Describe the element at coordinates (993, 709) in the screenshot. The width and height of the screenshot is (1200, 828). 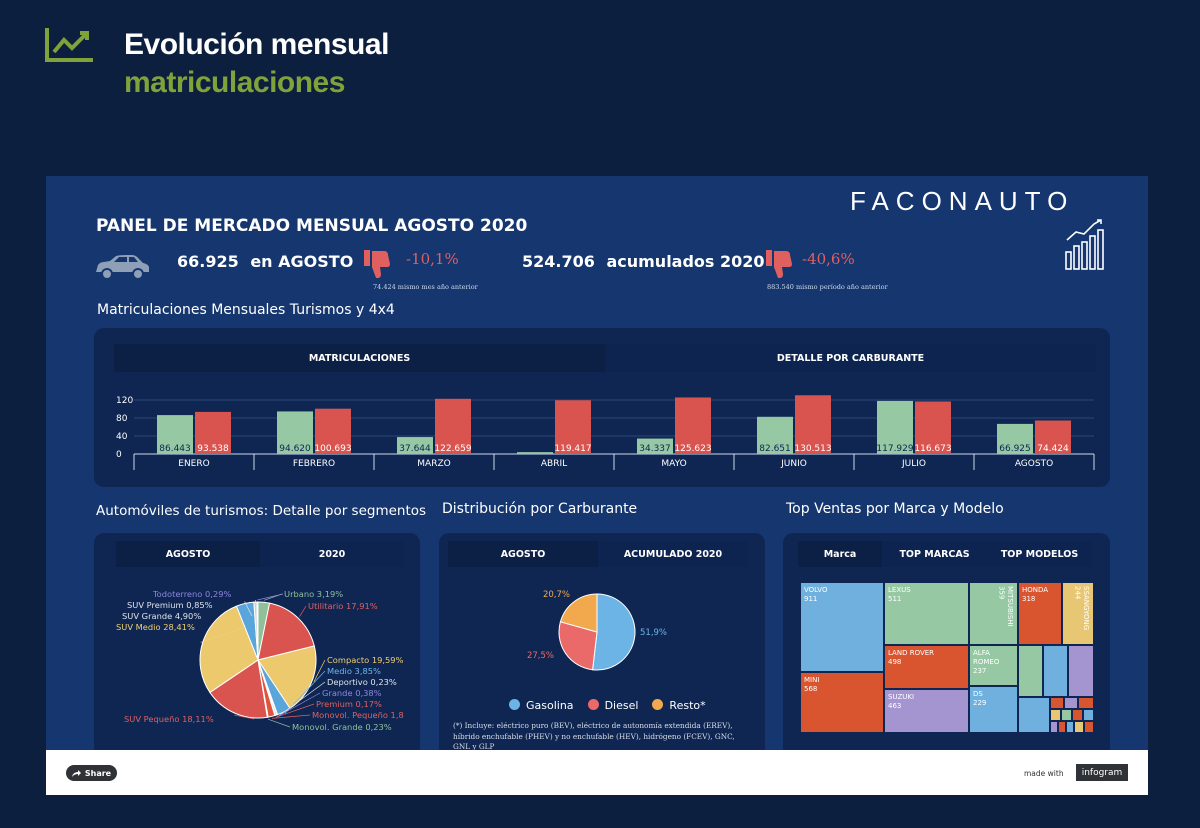
I see `treemap-cell: DS 229` at that location.